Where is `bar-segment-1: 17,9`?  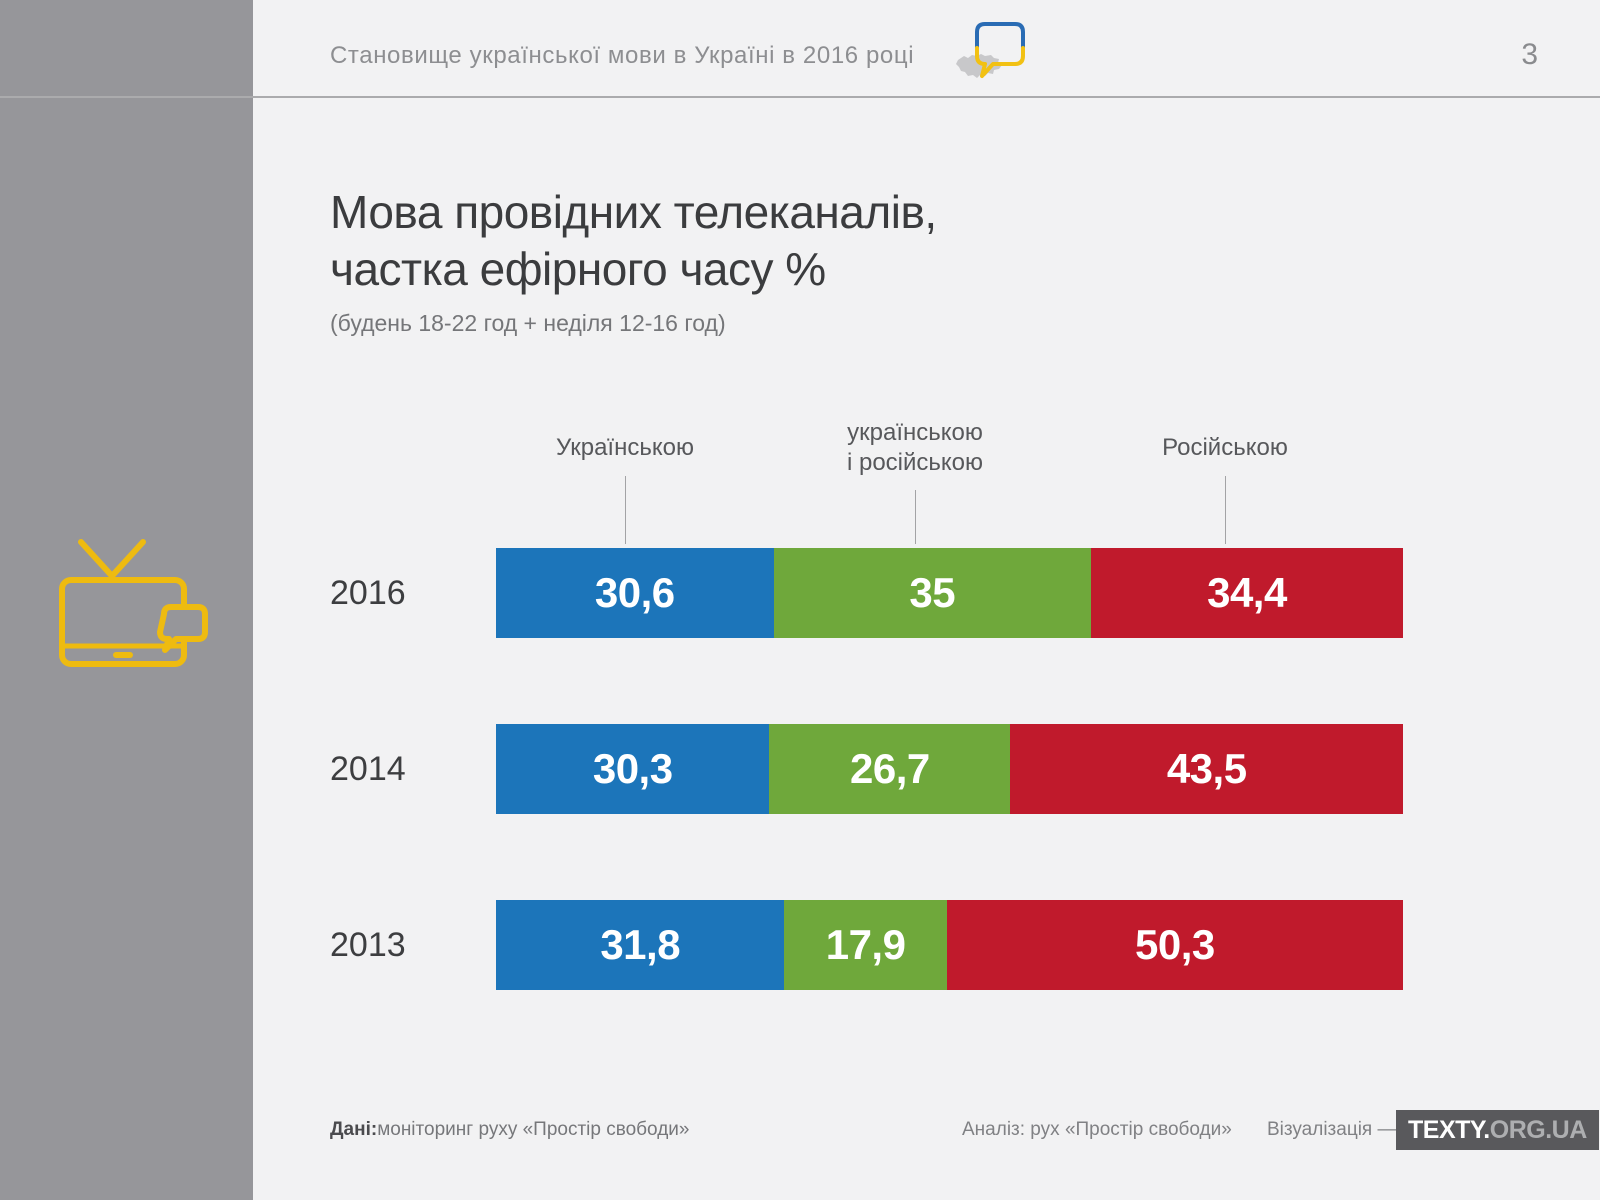
bar-segment-1: 17,9 is located at coordinates (865, 945).